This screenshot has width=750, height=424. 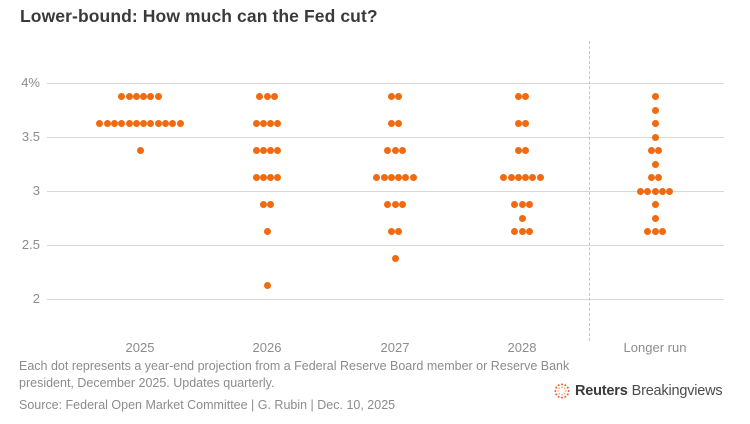 I want to click on x-axis-column-label: 2027, so click(x=395, y=347).